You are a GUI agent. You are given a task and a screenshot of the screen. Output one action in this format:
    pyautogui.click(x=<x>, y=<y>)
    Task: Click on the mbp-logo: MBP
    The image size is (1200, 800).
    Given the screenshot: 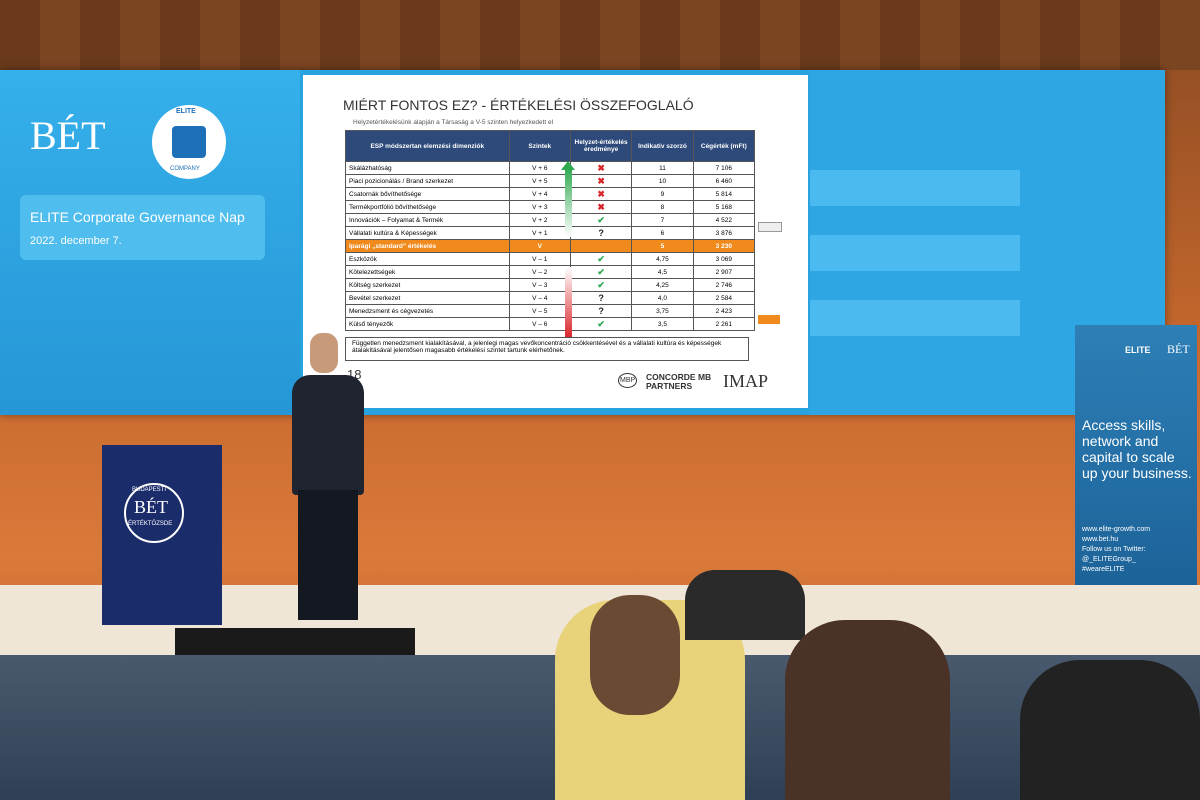 What is the action you would take?
    pyautogui.click(x=628, y=380)
    